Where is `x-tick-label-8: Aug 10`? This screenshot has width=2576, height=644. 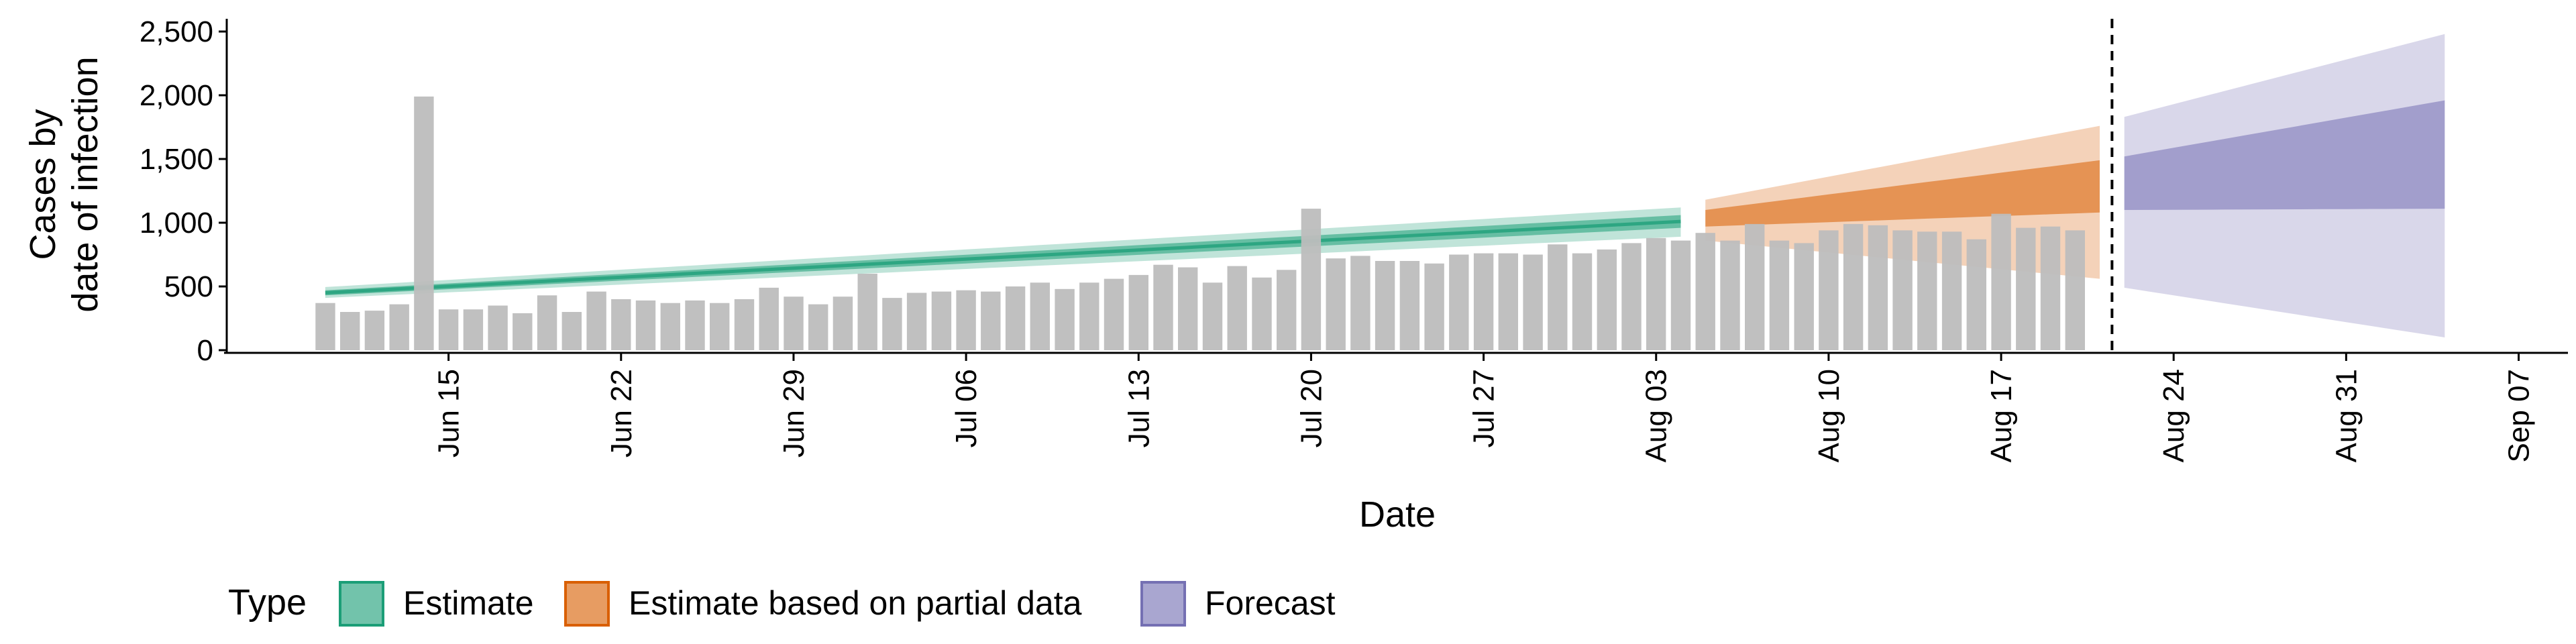 x-tick-label-8: Aug 10 is located at coordinates (1829, 415).